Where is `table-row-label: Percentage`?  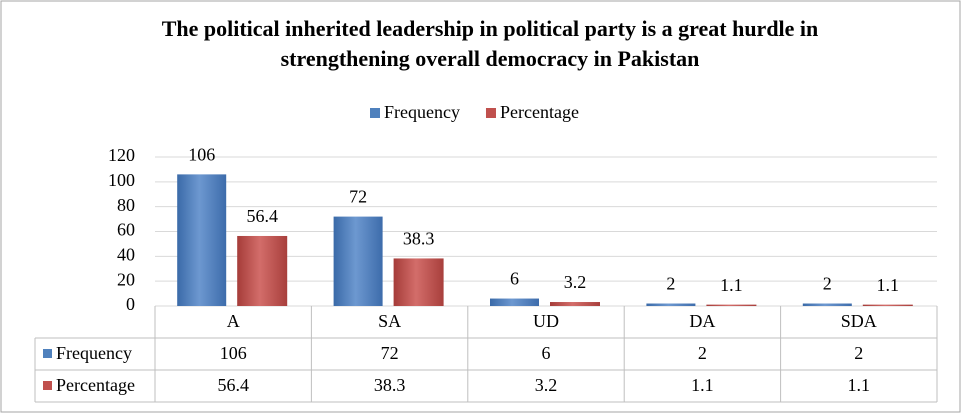 table-row-label: Percentage is located at coordinates (95, 385).